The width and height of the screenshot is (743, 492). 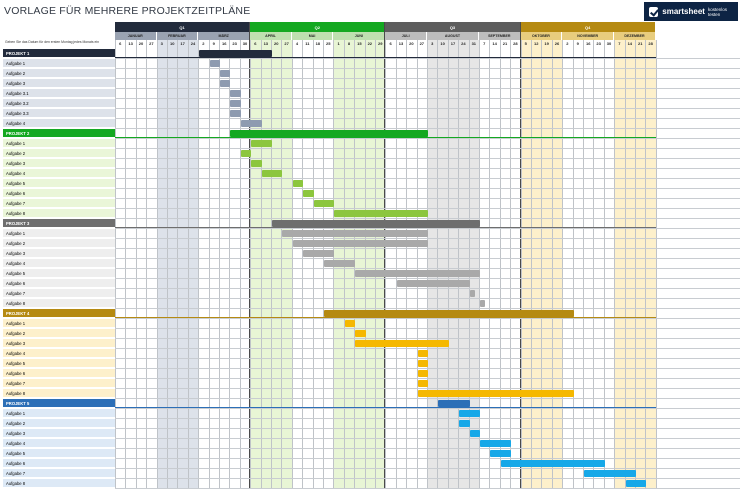 What do you see at coordinates (307, 43) in the screenshot?
I see `day-label: 11` at bounding box center [307, 43].